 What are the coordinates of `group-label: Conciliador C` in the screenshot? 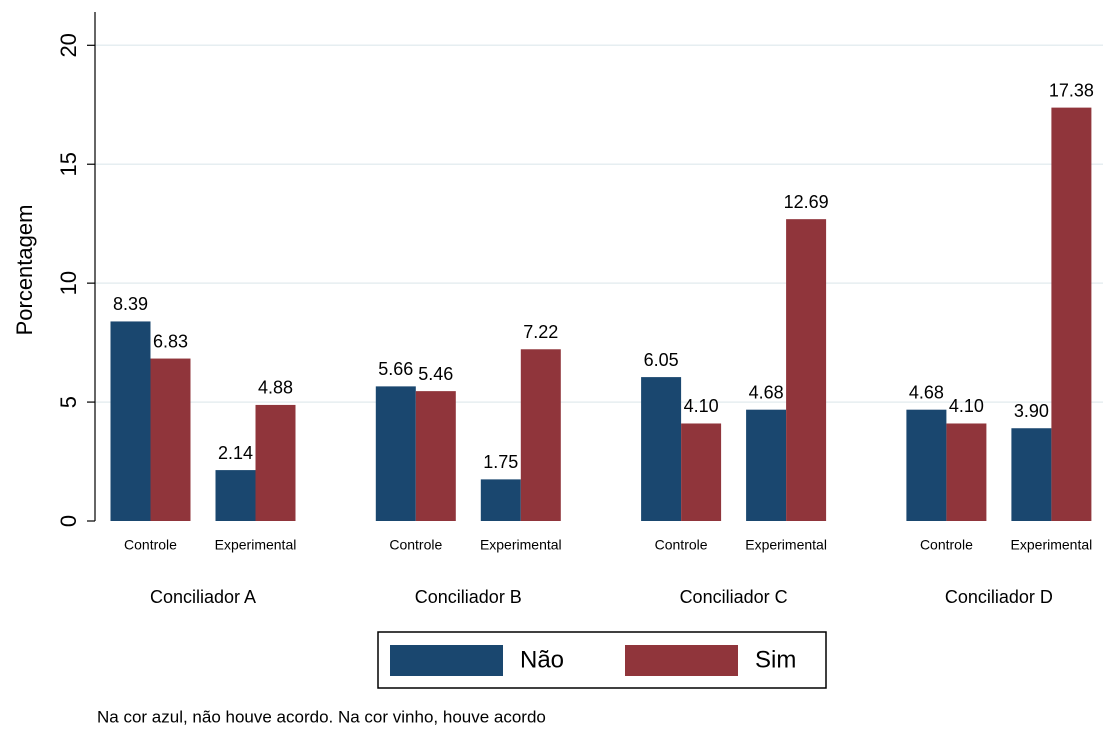 It's located at (734, 597).